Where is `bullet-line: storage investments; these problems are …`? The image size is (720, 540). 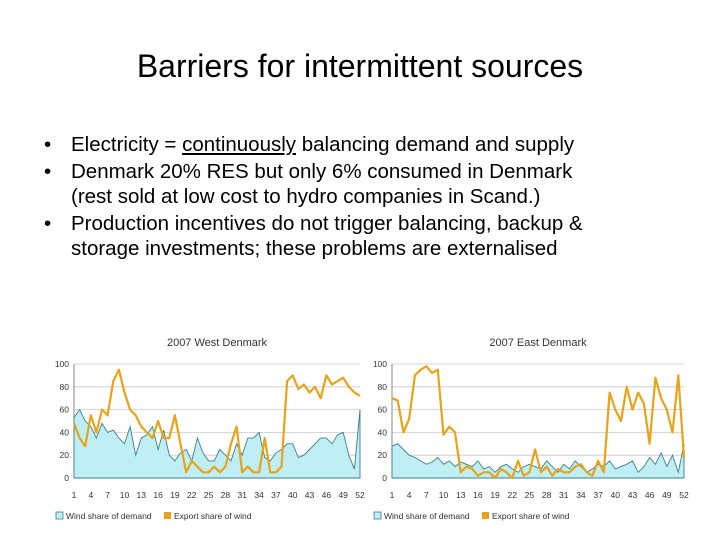
bullet-line: storage investments; these problems are … is located at coordinates (314, 248).